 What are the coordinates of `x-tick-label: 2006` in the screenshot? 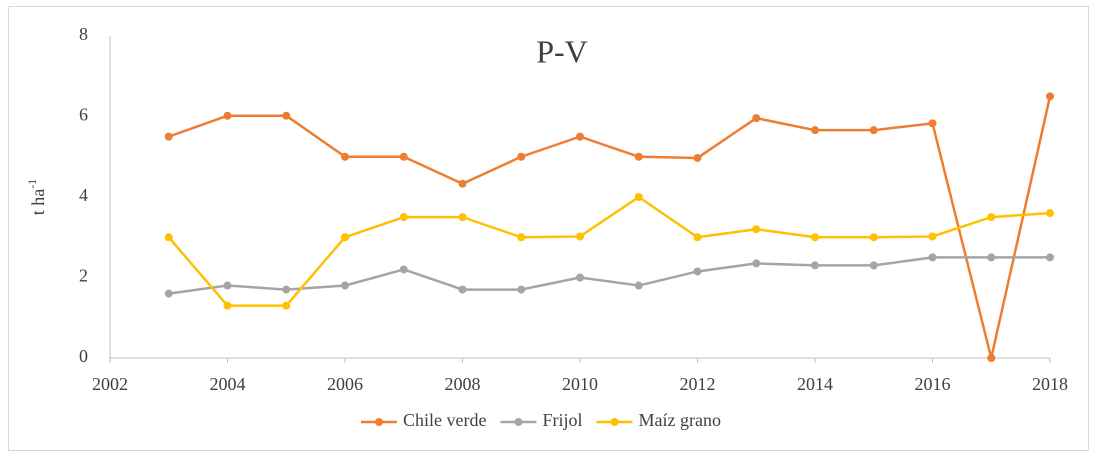 It's located at (345, 384).